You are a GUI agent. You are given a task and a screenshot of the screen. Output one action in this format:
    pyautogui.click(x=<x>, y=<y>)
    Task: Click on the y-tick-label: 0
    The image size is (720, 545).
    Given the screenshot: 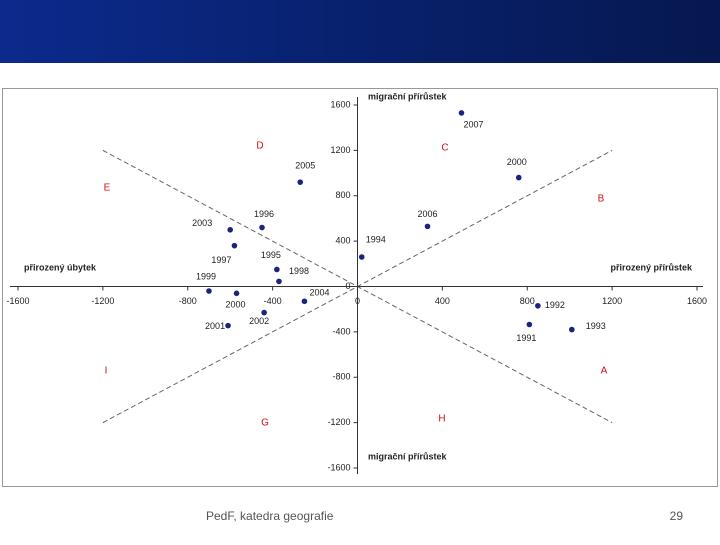 What is the action you would take?
    pyautogui.click(x=347, y=286)
    